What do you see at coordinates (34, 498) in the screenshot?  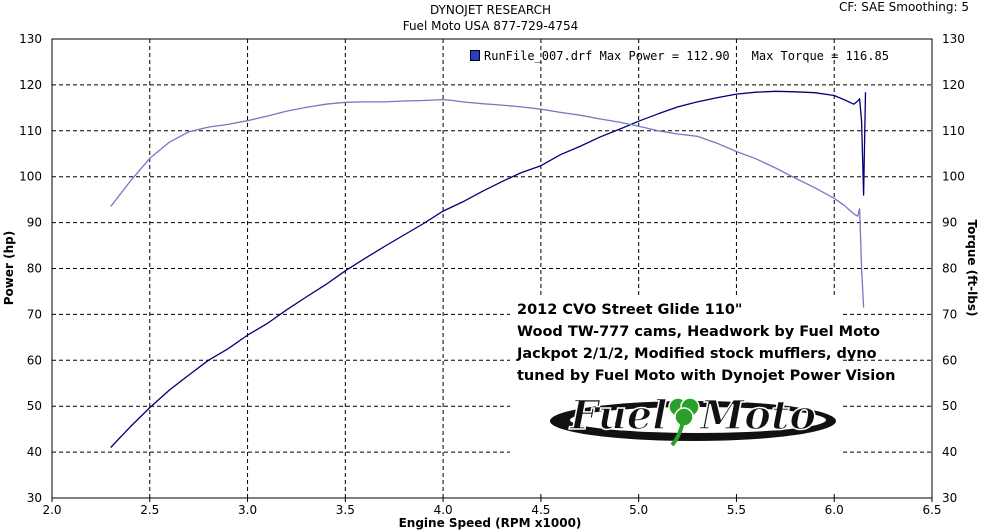 I see `y-tick-label-left: 30` at bounding box center [34, 498].